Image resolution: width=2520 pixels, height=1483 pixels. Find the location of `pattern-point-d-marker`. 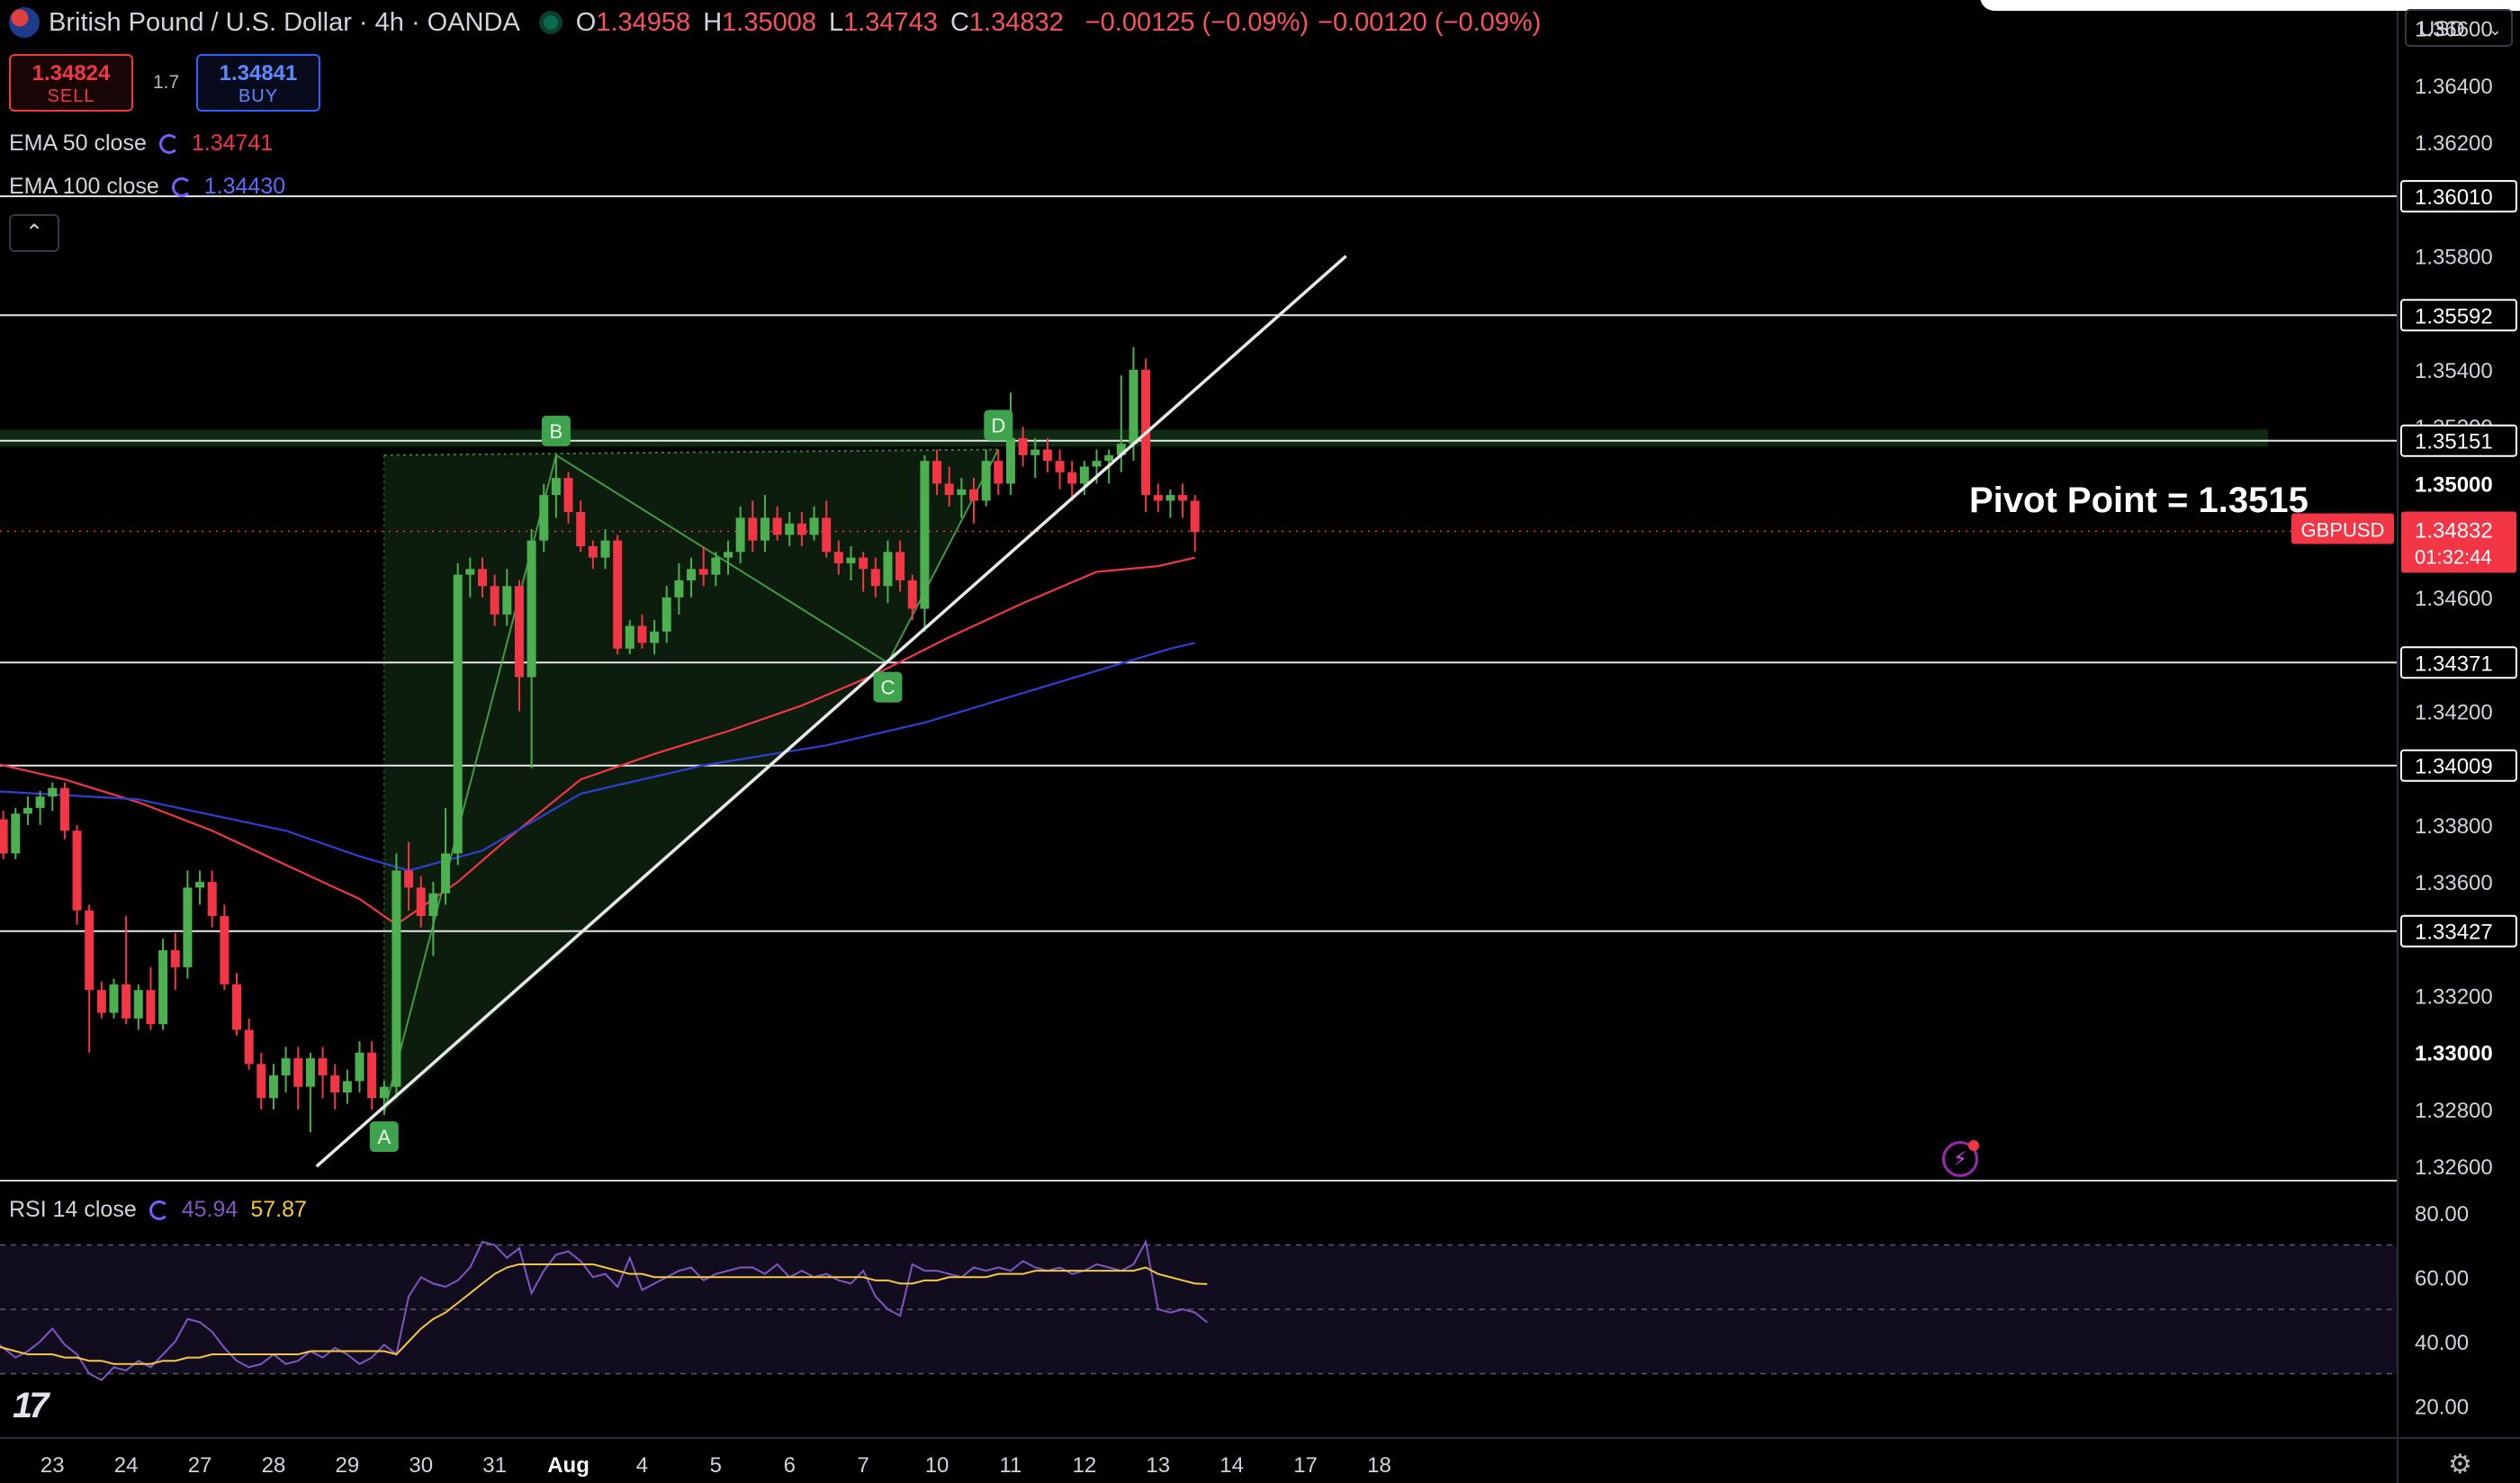

pattern-point-d-marker is located at coordinates (999, 425).